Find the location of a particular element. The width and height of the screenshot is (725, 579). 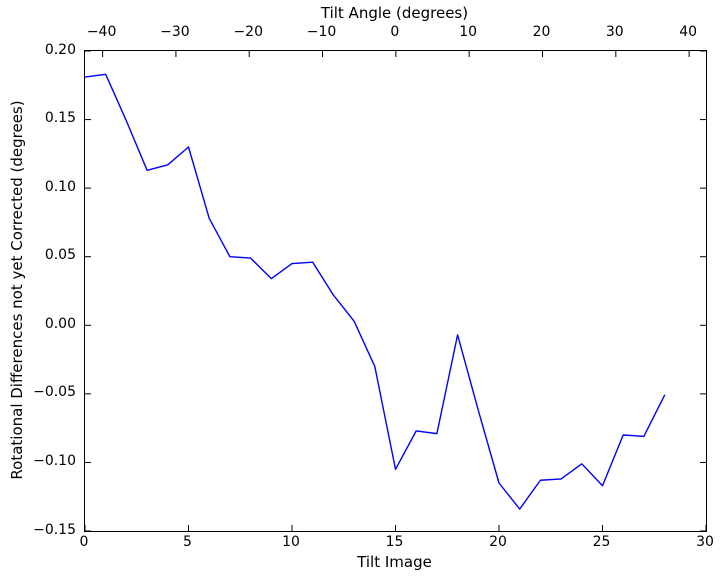

y-tick-label: 0.20 is located at coordinates (60, 49).